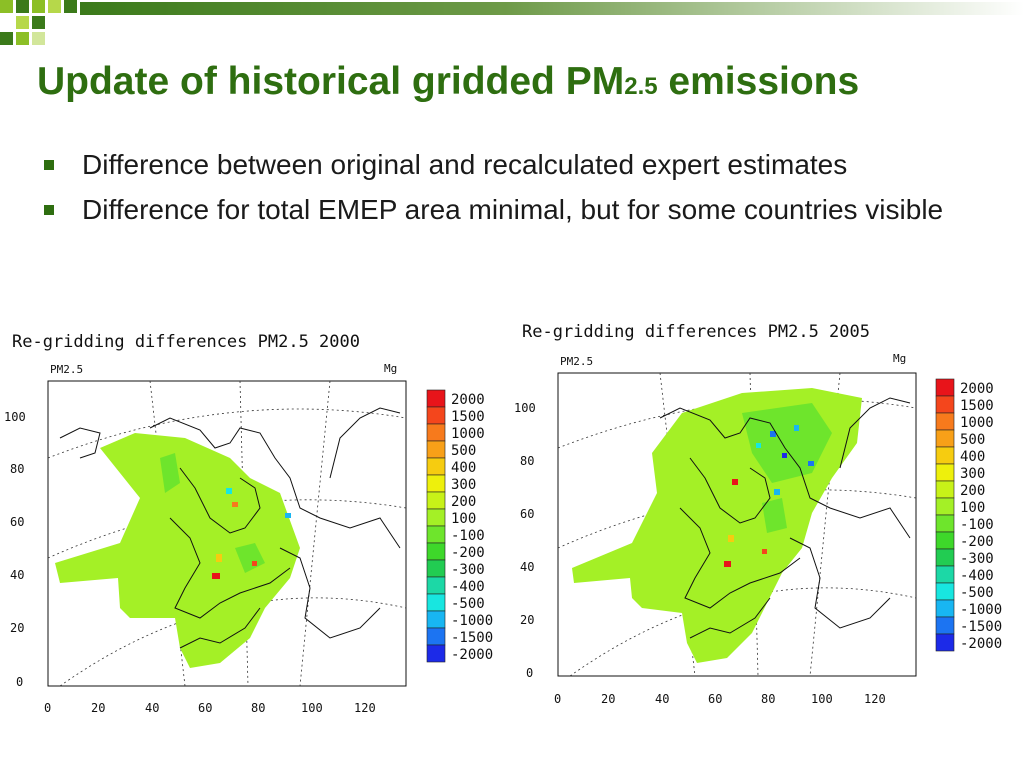 Image resolution: width=1024 pixels, height=768 pixels. What do you see at coordinates (17, 522) in the screenshot?
I see `y-tick-label: 60` at bounding box center [17, 522].